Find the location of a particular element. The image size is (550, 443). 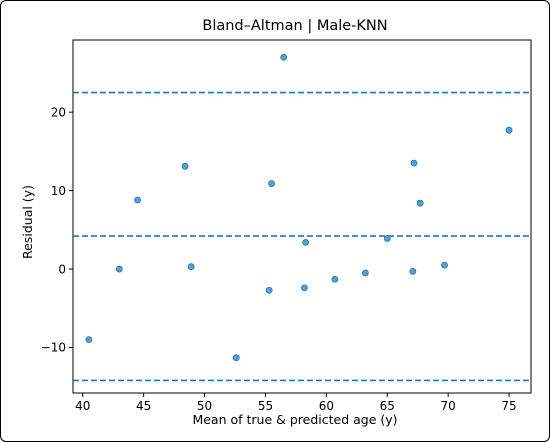

y-tick-label-0: −10 is located at coordinates (53, 348).